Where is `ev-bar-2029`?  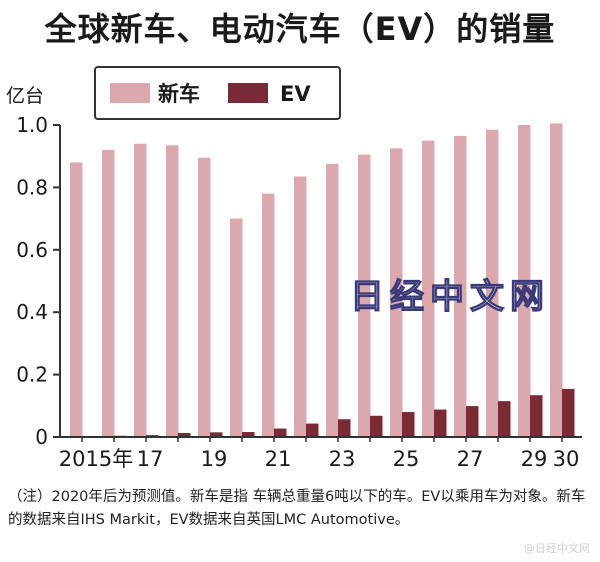 ev-bar-2029 is located at coordinates (536, 416).